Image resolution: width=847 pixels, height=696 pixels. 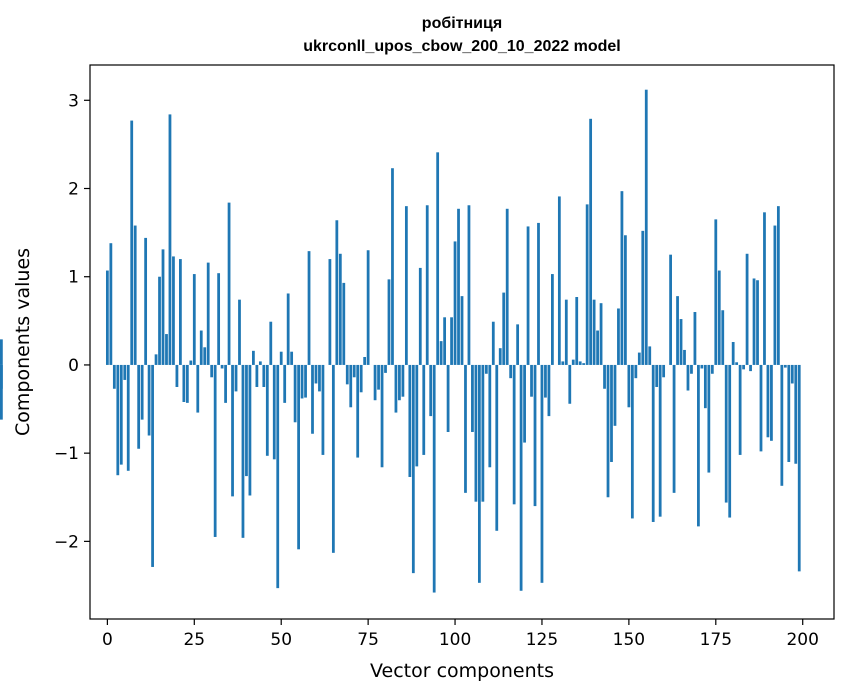 What do you see at coordinates (23, 342) in the screenshot?
I see `y-axis-label: Components values` at bounding box center [23, 342].